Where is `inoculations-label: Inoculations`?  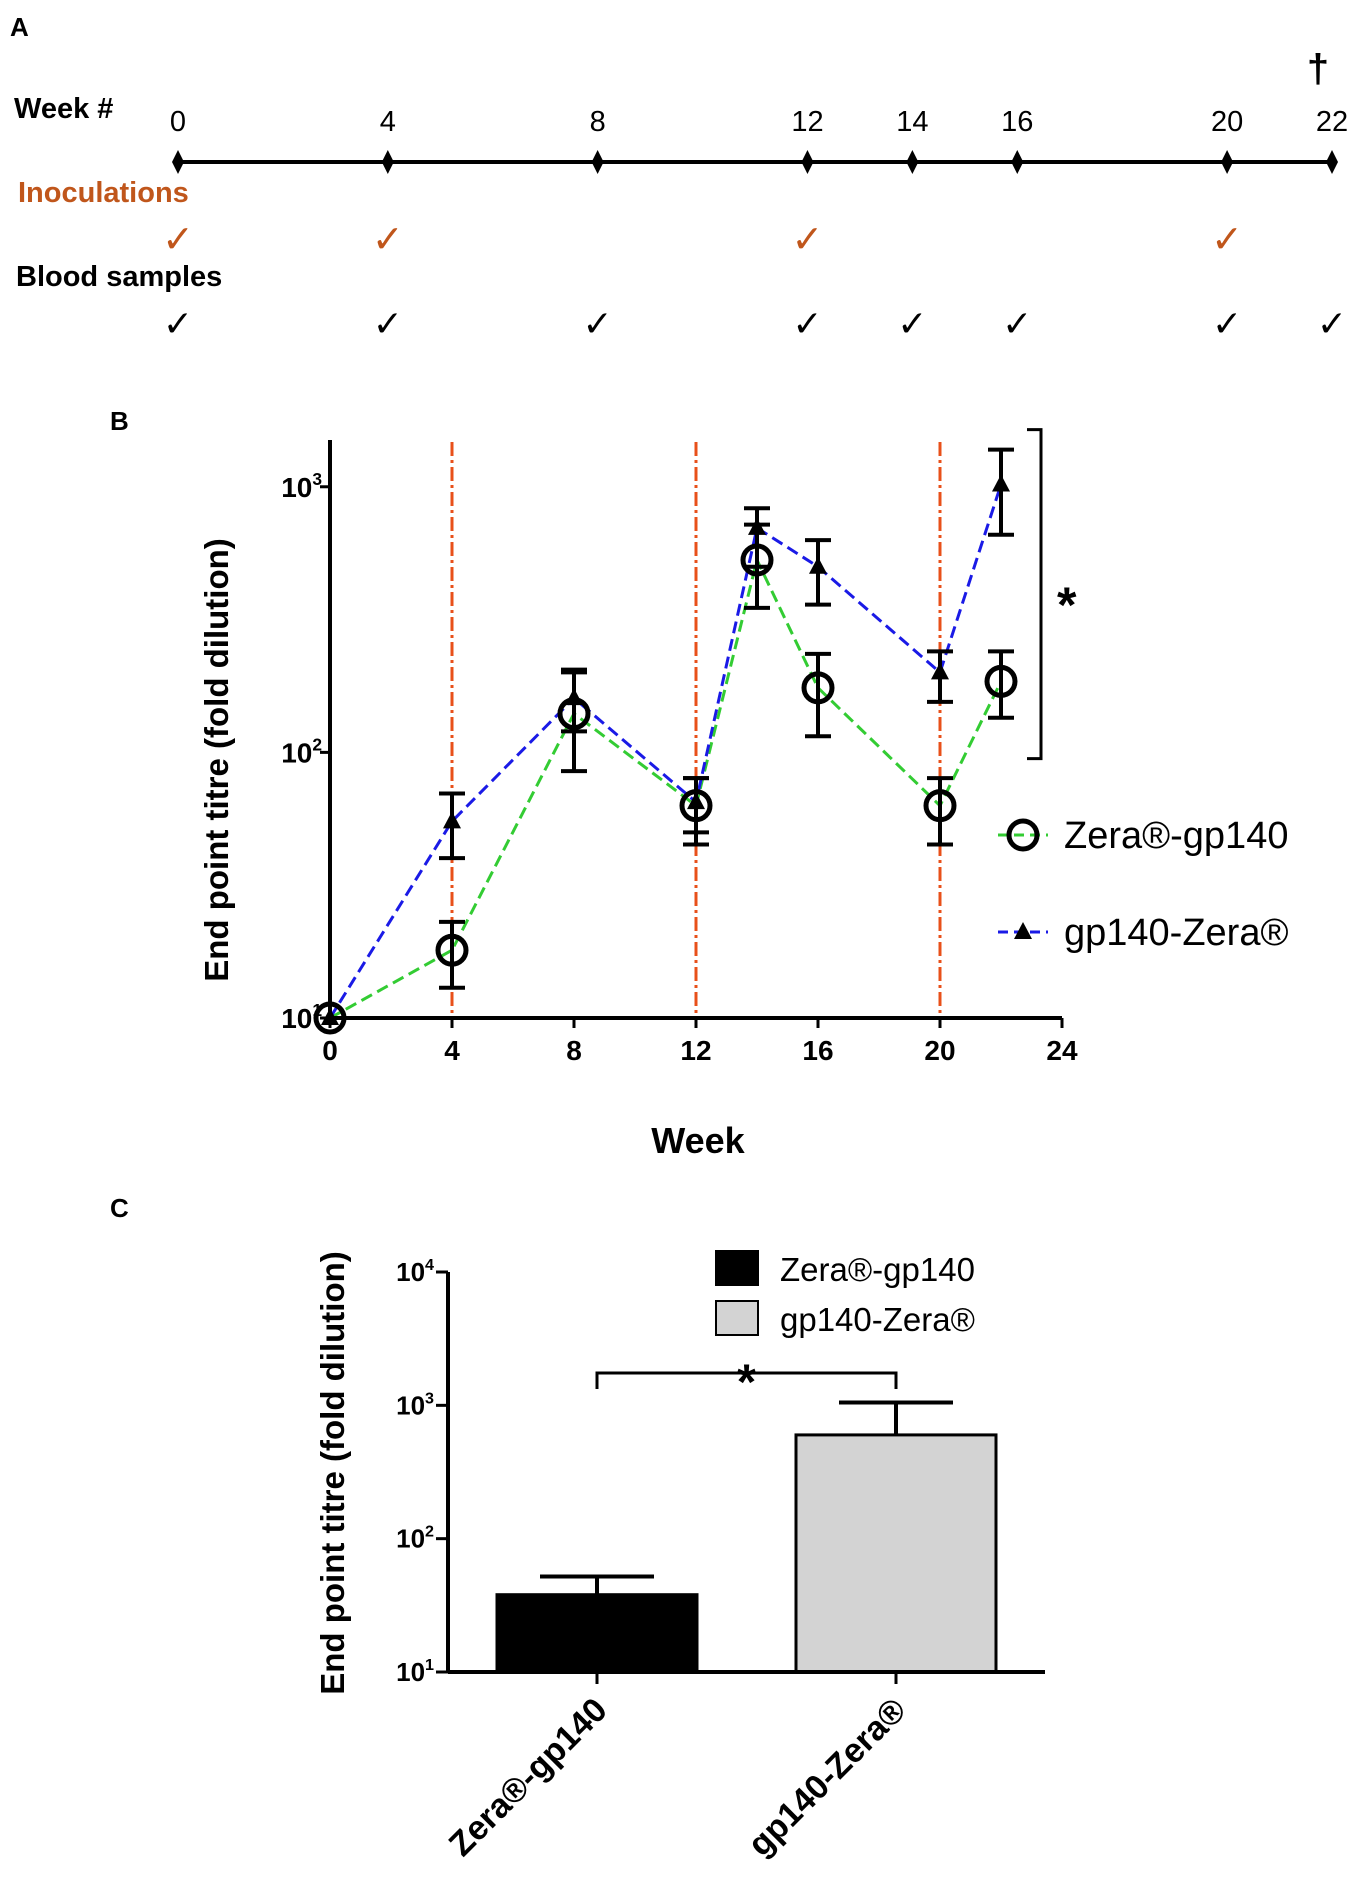
inoculations-label: Inoculations is located at coordinates (103, 193).